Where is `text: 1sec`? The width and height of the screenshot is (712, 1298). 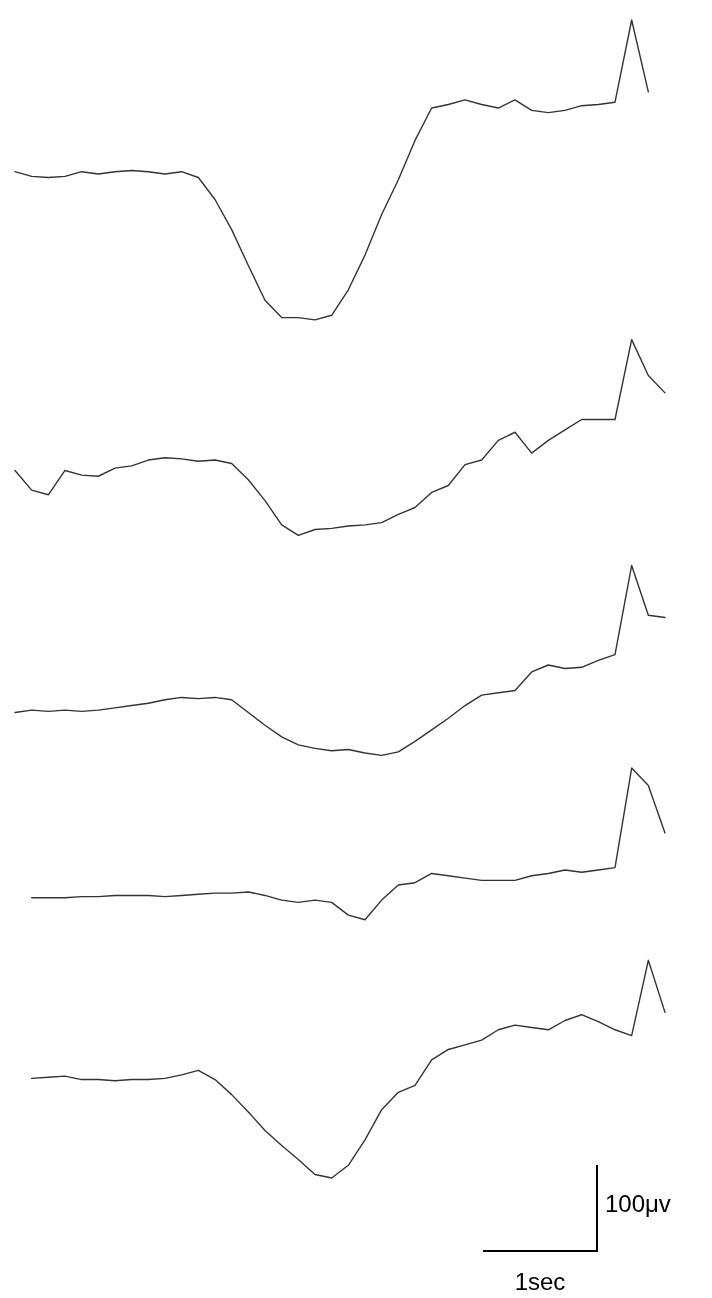
text: 1sec is located at coordinates (540, 1281).